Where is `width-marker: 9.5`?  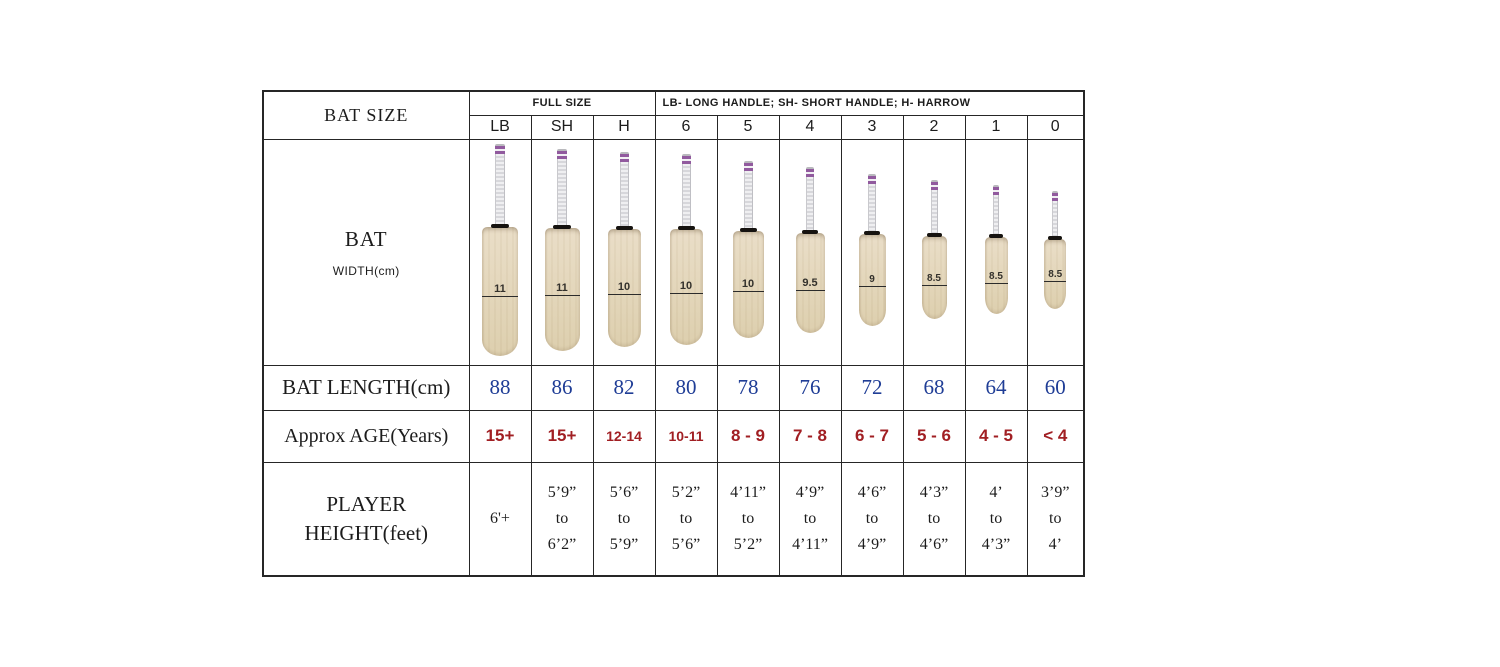
width-marker: 9.5 is located at coordinates (810, 283).